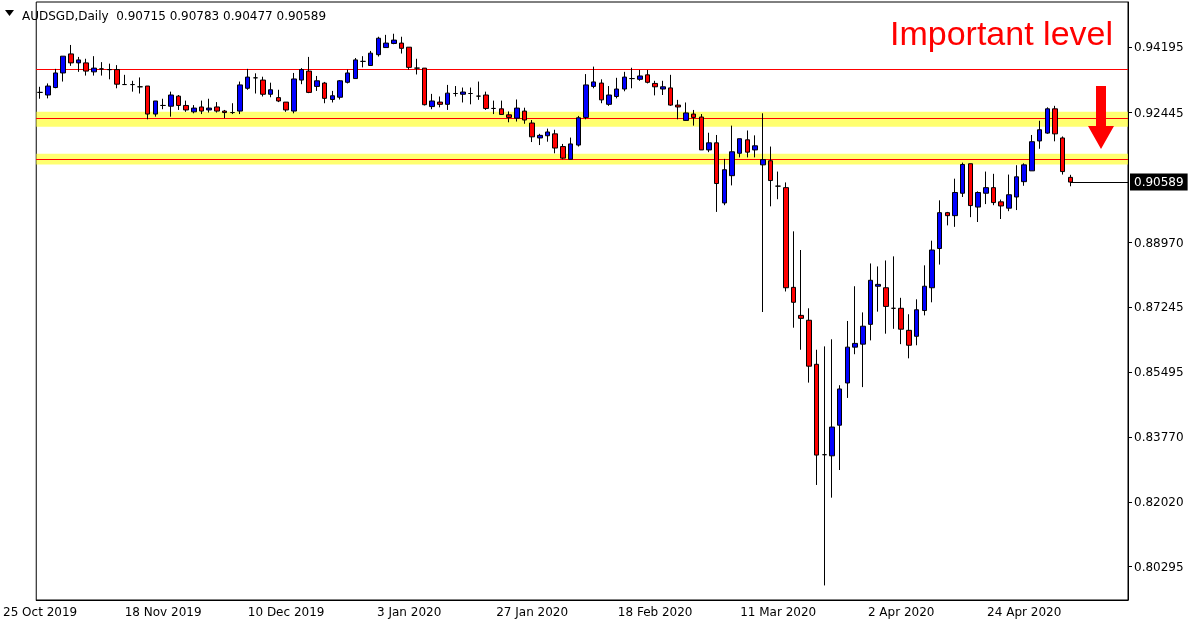  What do you see at coordinates (409, 612) in the screenshot?
I see `x-tick-label: 3 Jan 2020` at bounding box center [409, 612].